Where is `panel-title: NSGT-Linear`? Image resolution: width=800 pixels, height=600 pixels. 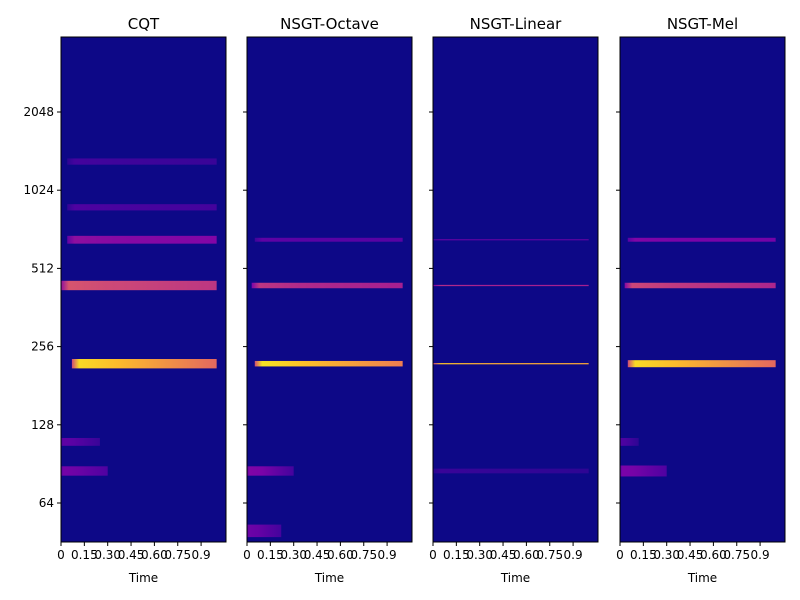 panel-title: NSGT-Linear is located at coordinates (516, 24).